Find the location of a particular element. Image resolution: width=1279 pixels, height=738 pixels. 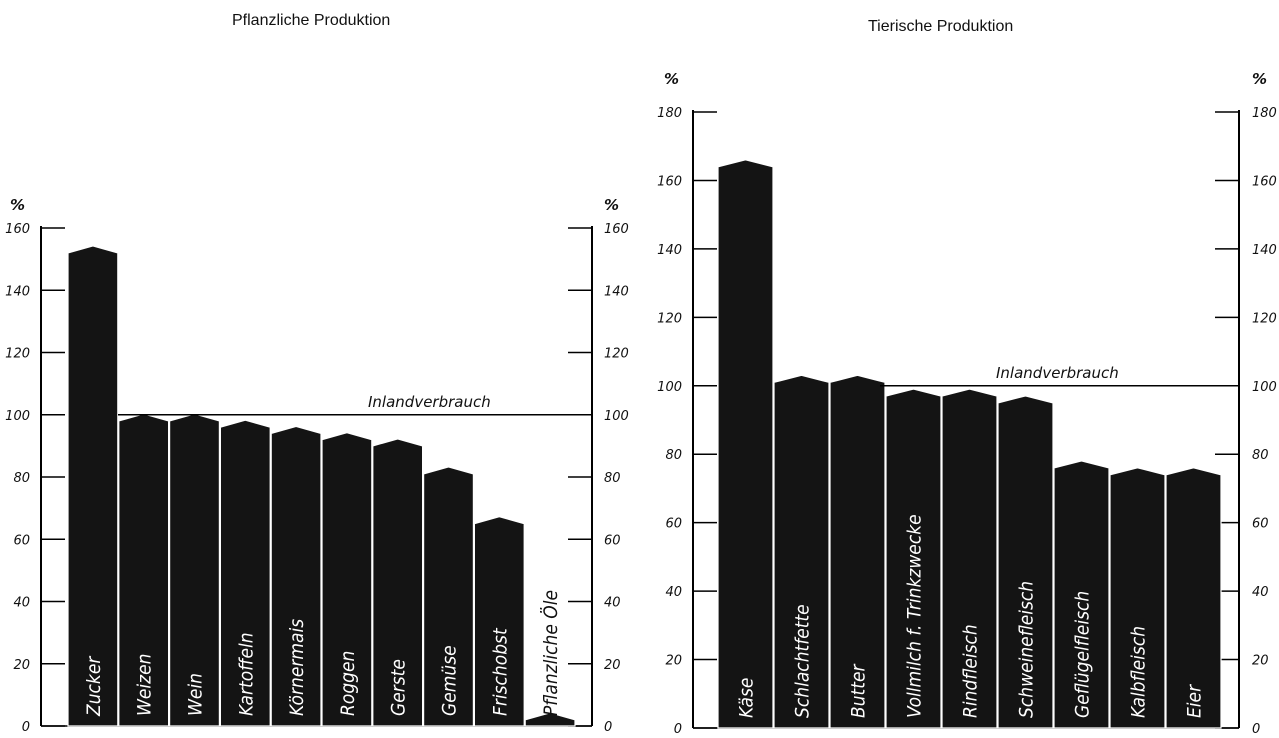

bar-gerste is located at coordinates (398, 582).